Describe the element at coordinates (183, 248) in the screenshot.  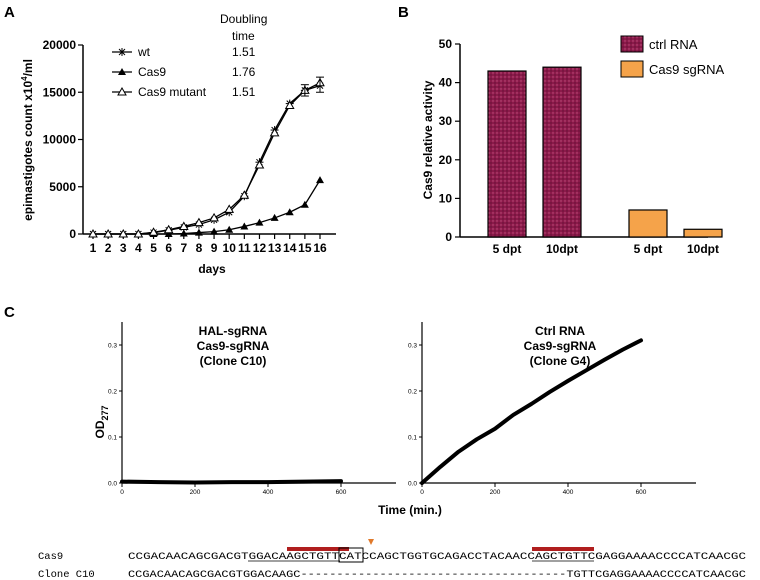
I see `growth-x-tick-label: 7` at that location.